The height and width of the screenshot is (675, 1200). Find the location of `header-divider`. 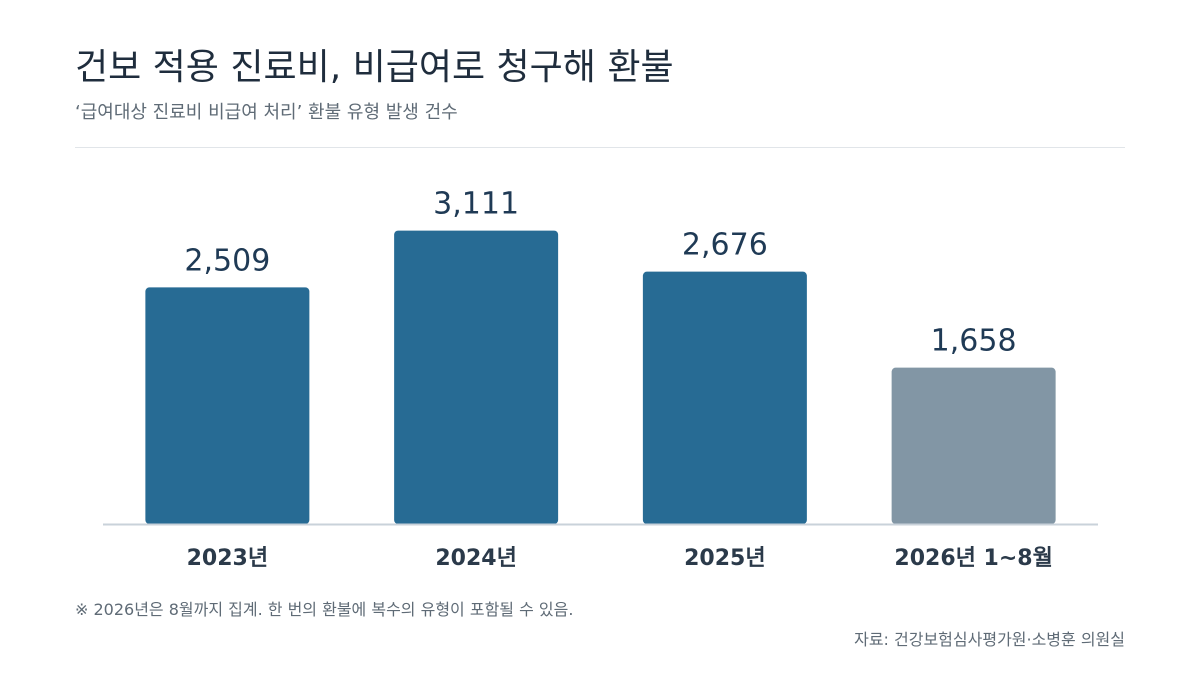

header-divider is located at coordinates (600, 147).